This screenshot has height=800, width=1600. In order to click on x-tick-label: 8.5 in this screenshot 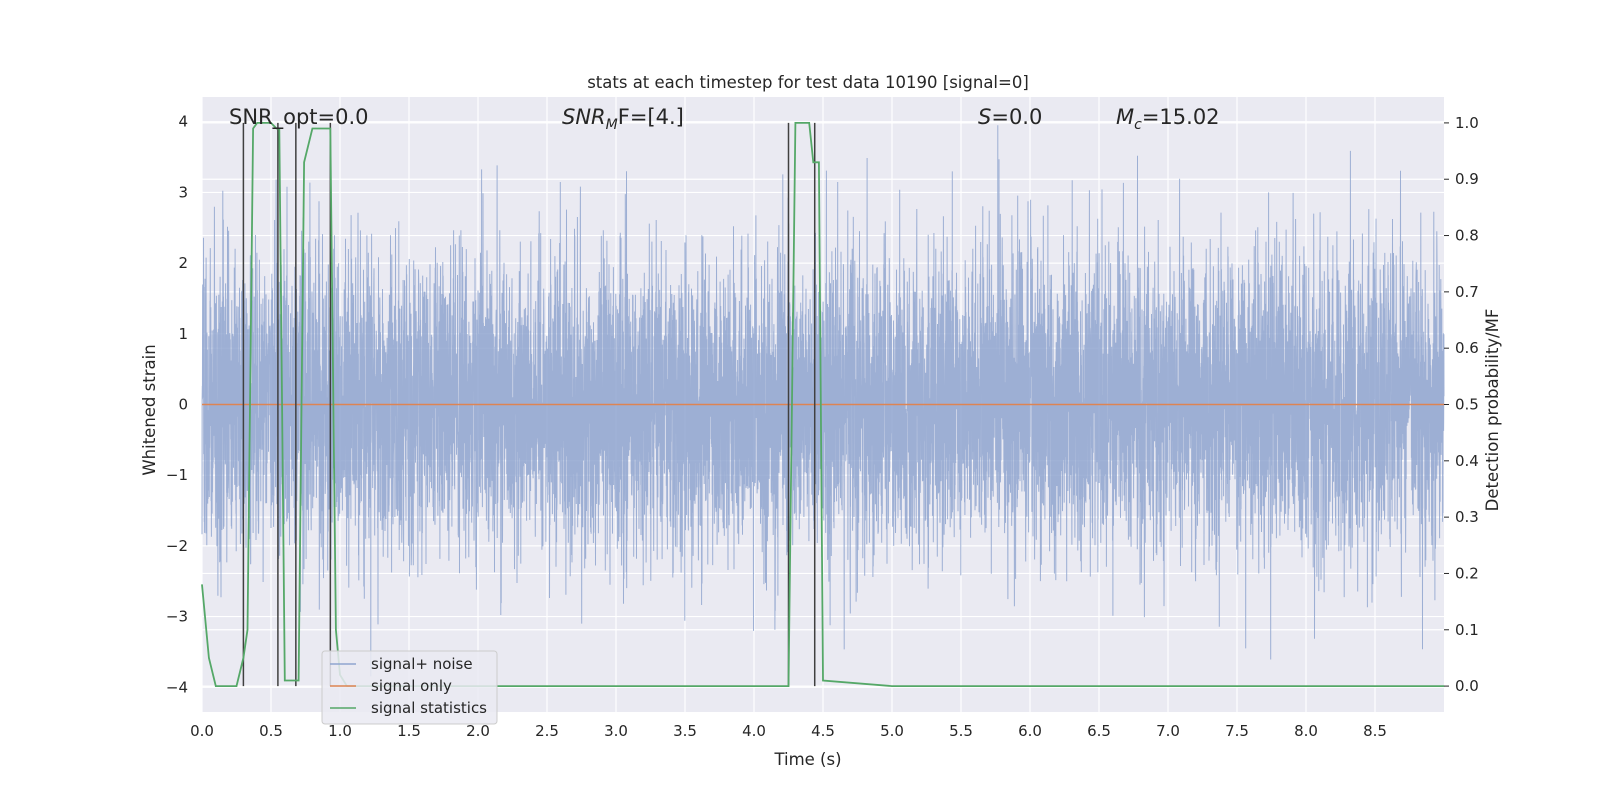, I will do `click(1375, 731)`.